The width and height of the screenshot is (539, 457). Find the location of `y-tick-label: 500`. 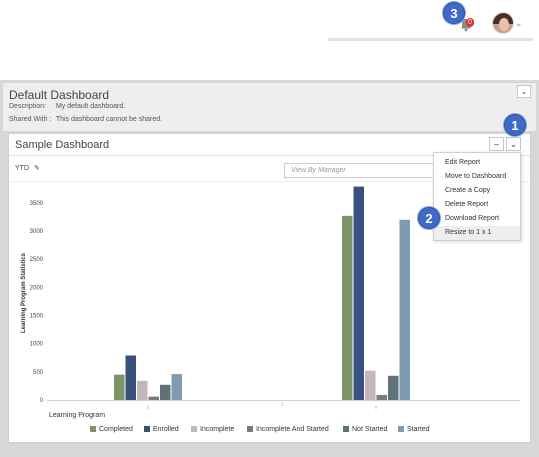

y-tick-label: 500 is located at coordinates (38, 373).